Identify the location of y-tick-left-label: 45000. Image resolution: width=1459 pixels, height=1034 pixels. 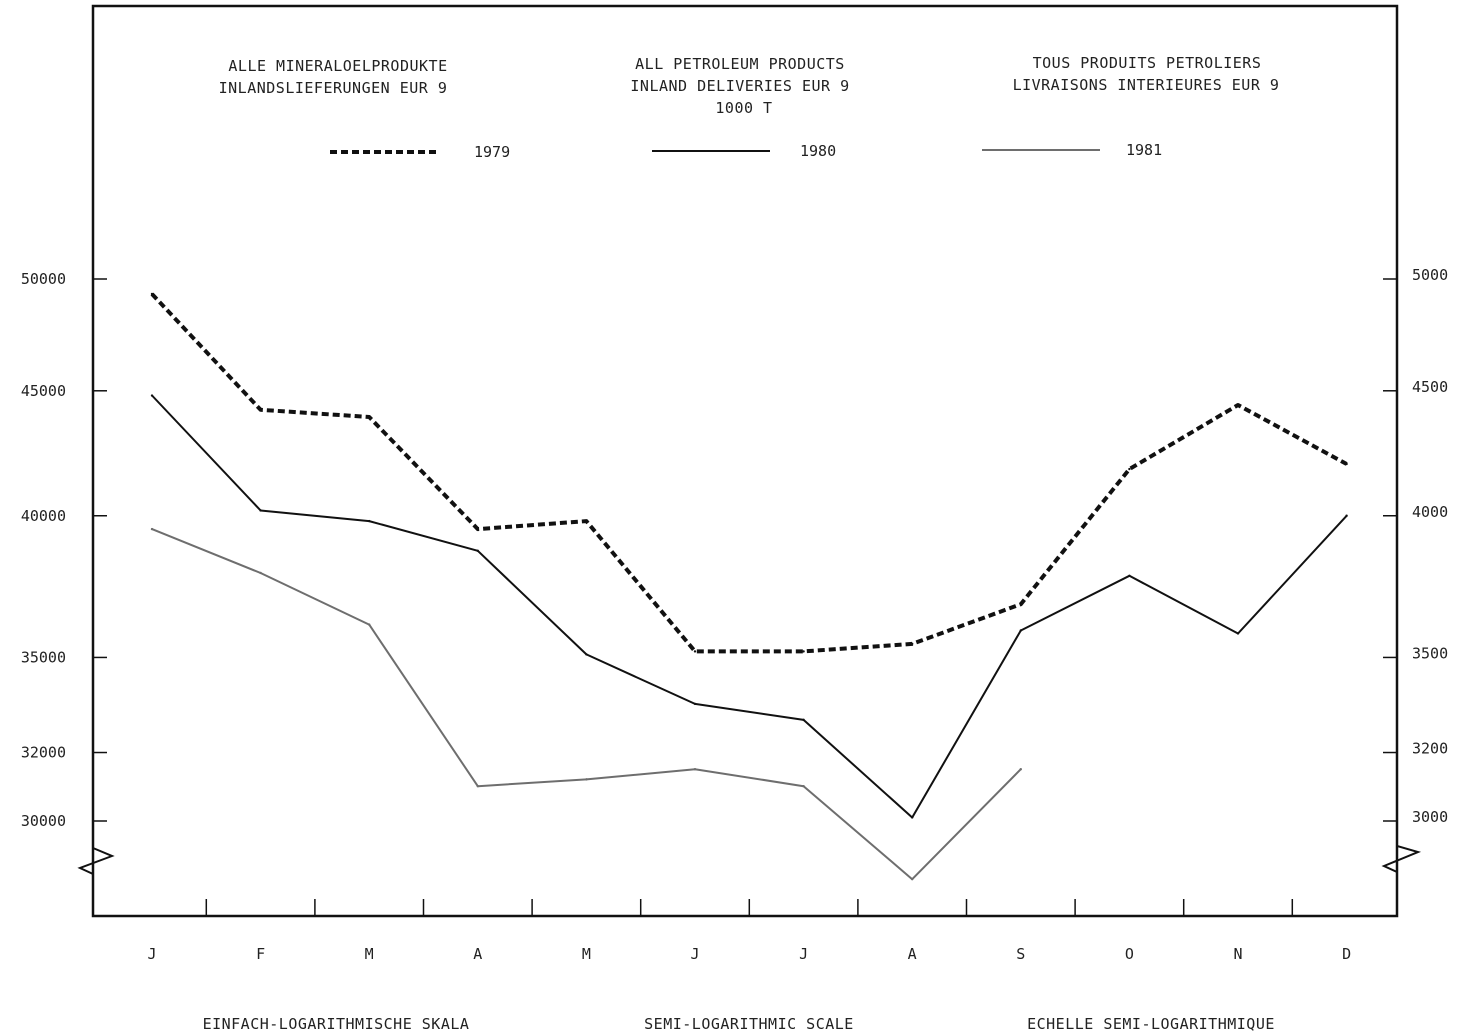
(43, 391).